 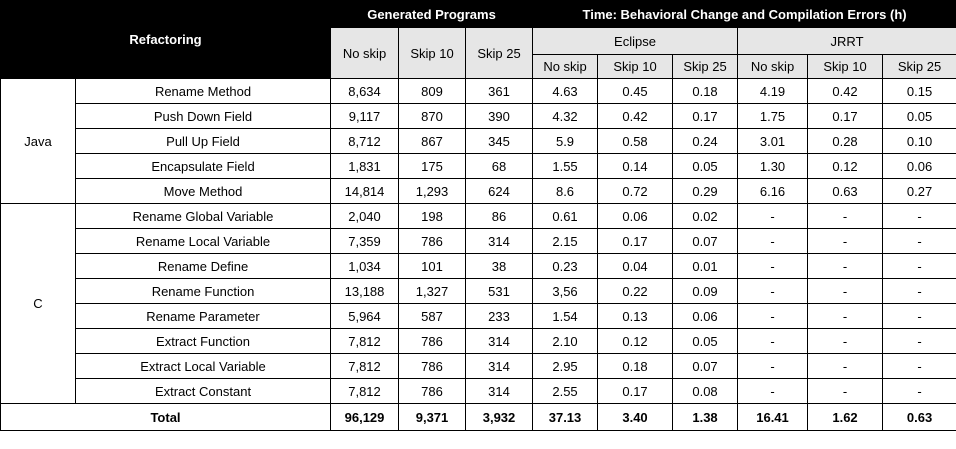 I want to click on value-cell: 3,56, so click(x=565, y=291).